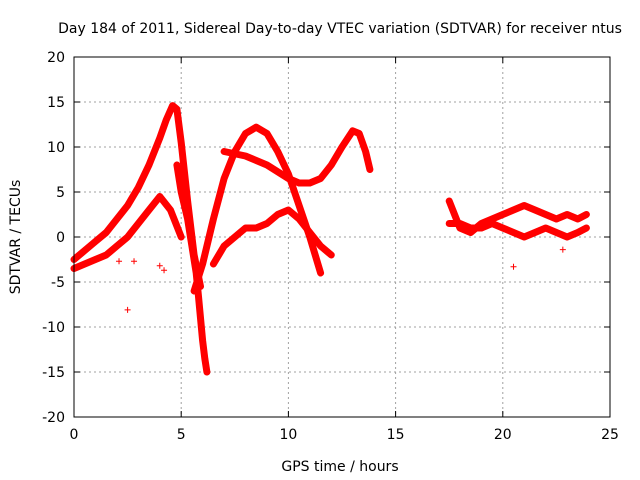  I want to click on data-track-arc-low-band, so click(272, 237).